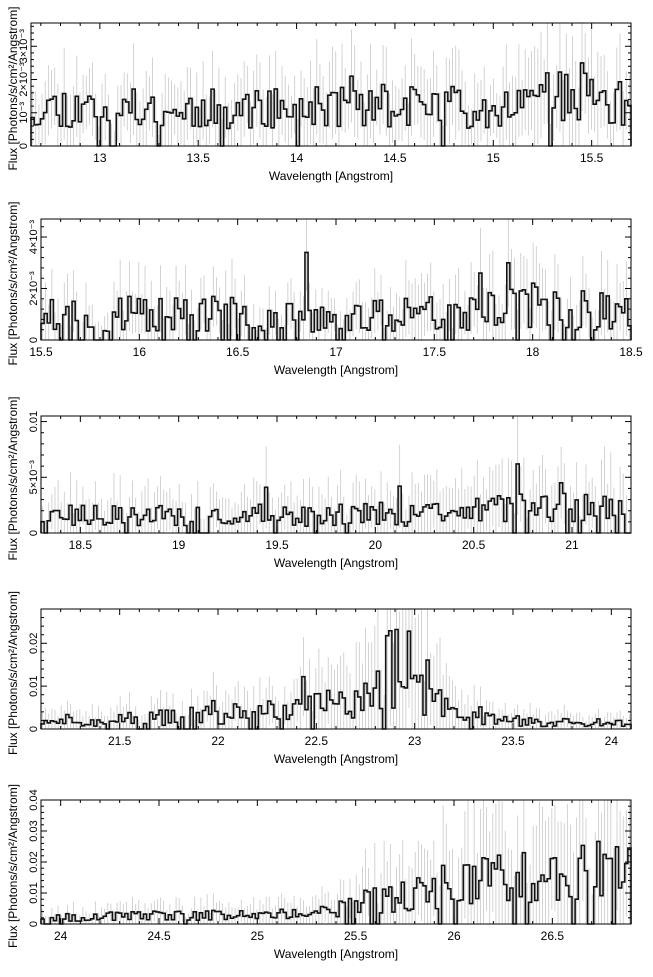 The image size is (653, 977). Describe the element at coordinates (24, 113) in the screenshot. I see `y-tick-label: 10⁻³` at that location.